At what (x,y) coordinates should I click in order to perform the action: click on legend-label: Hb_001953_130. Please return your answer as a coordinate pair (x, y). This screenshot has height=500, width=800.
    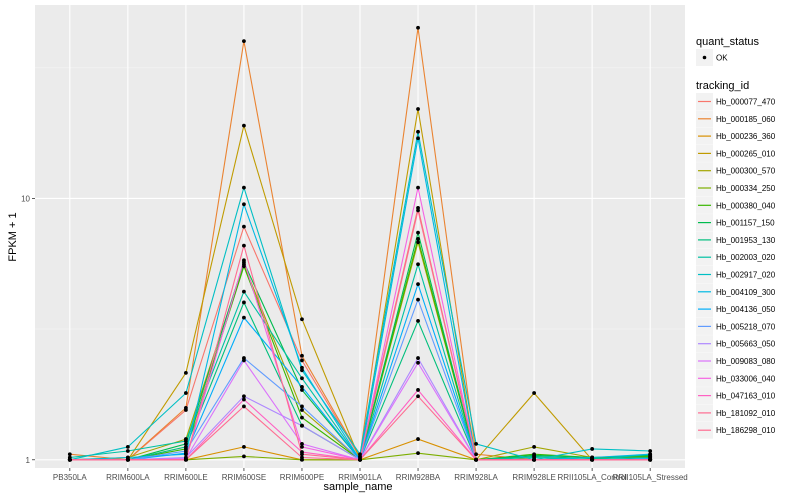
    Looking at the image, I should click on (746, 240).